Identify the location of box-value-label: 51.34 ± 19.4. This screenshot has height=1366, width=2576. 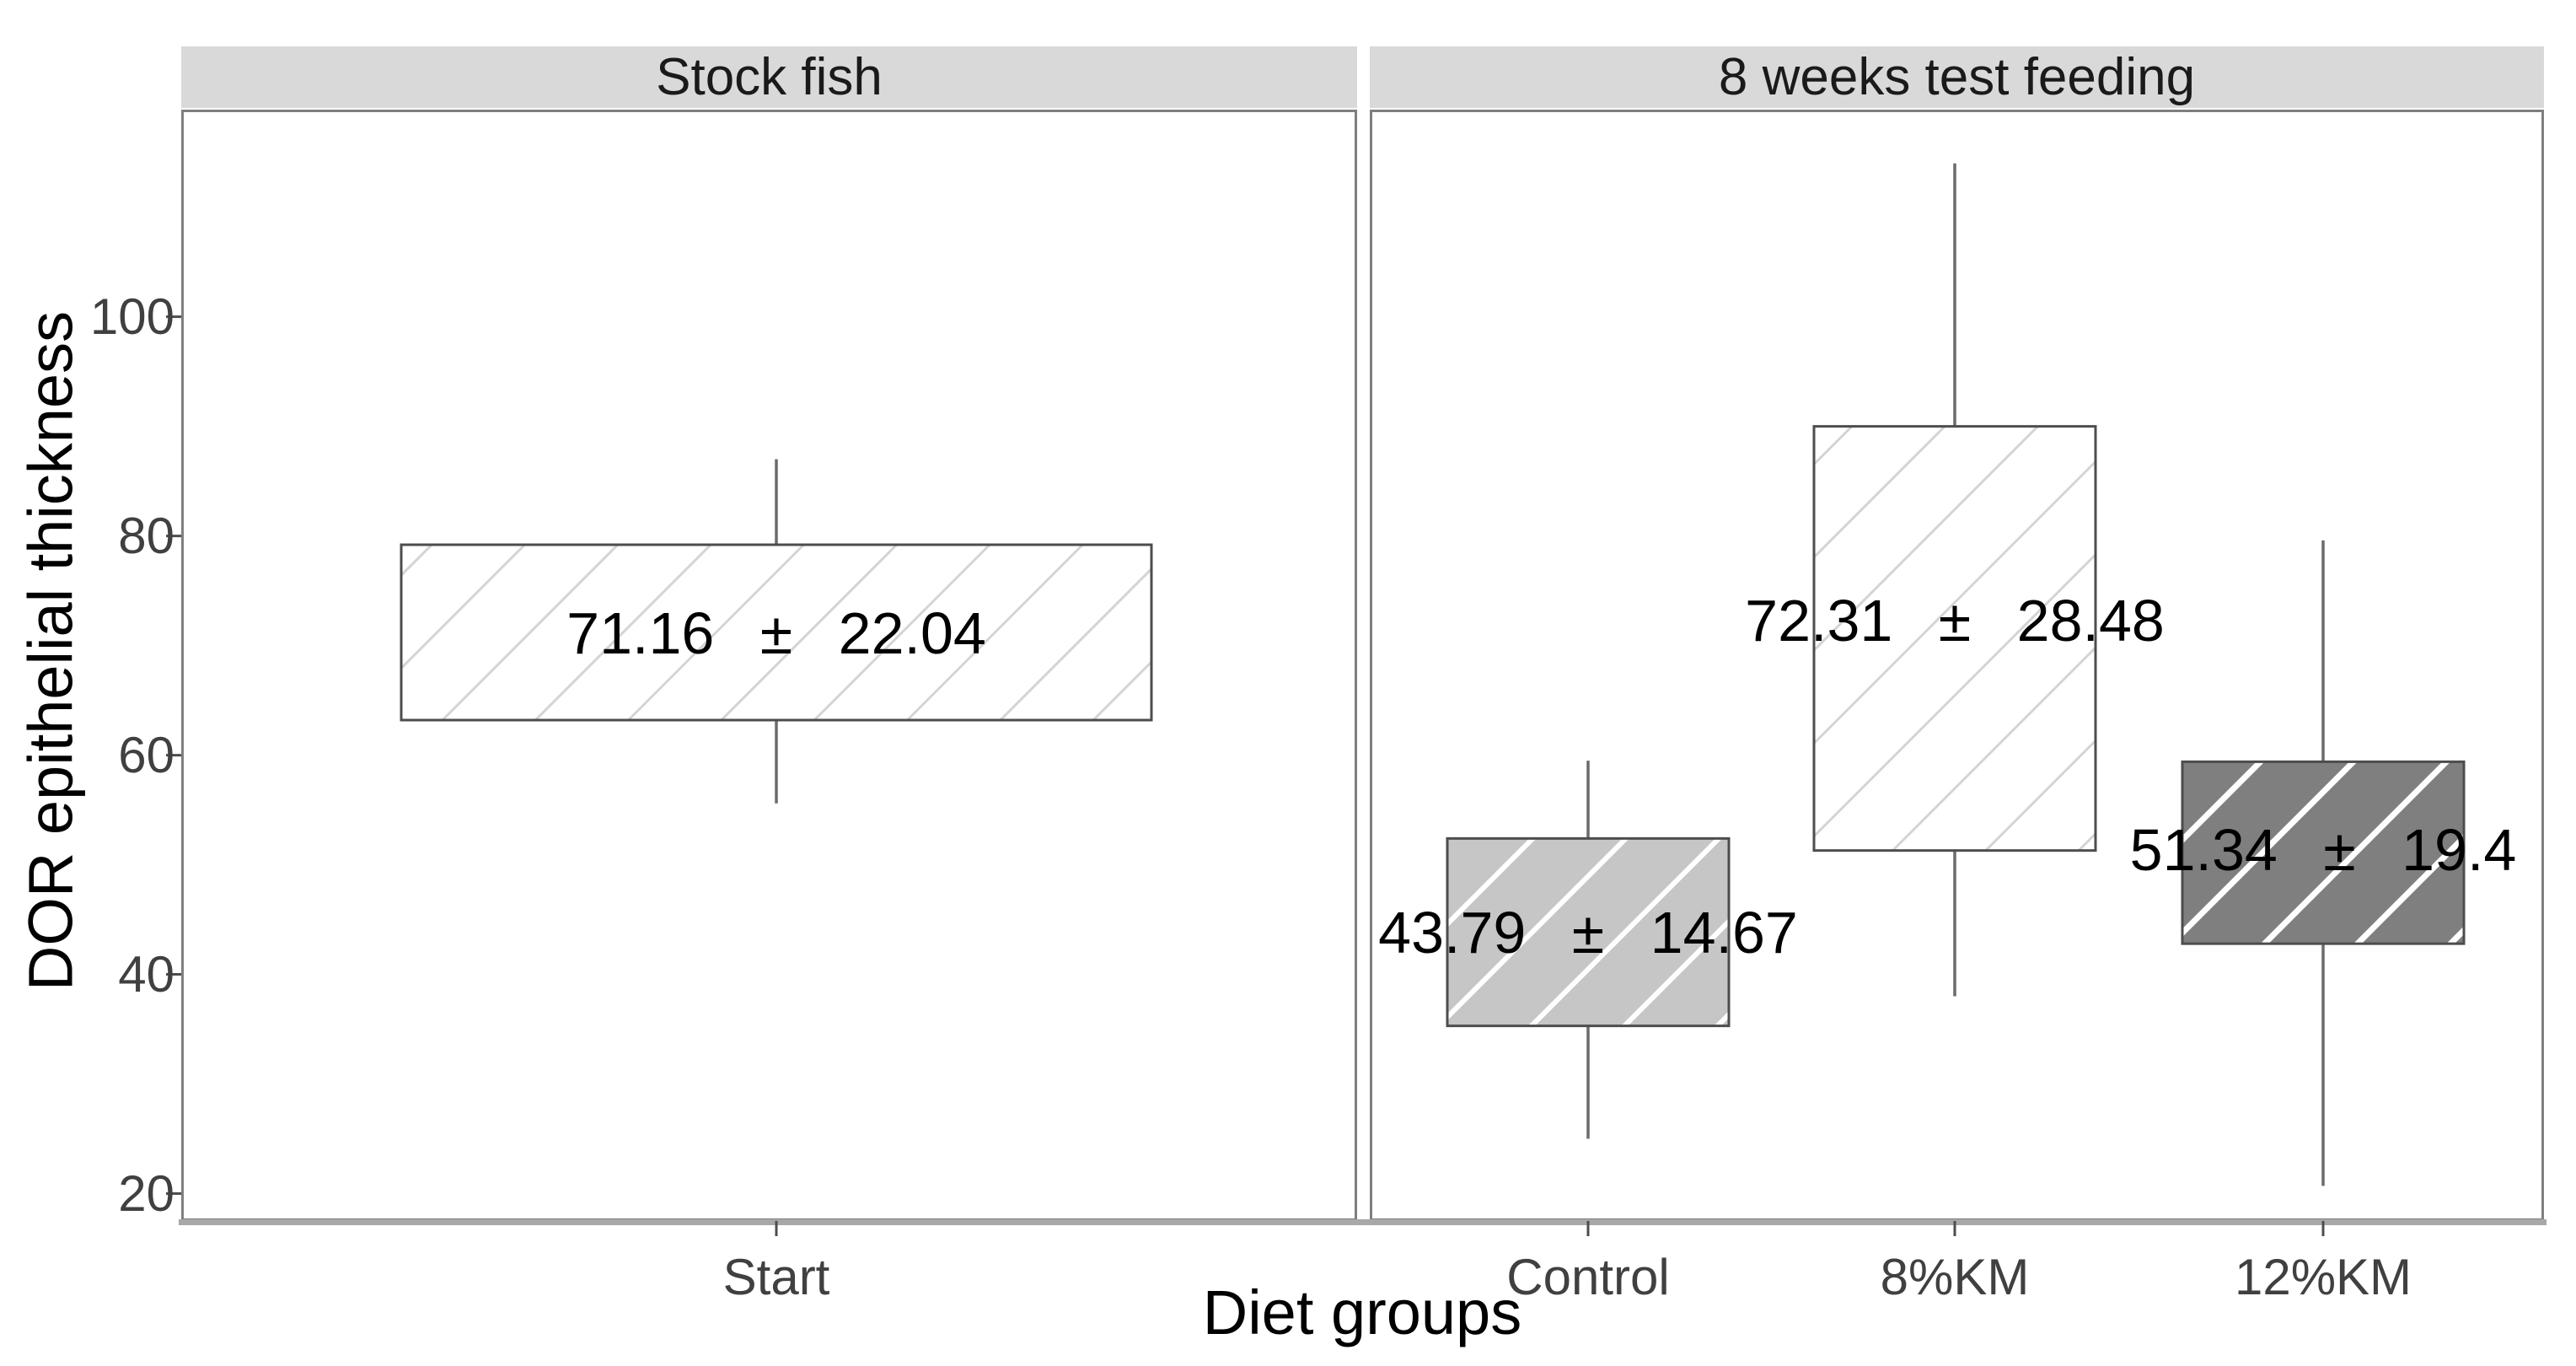
(2323, 850).